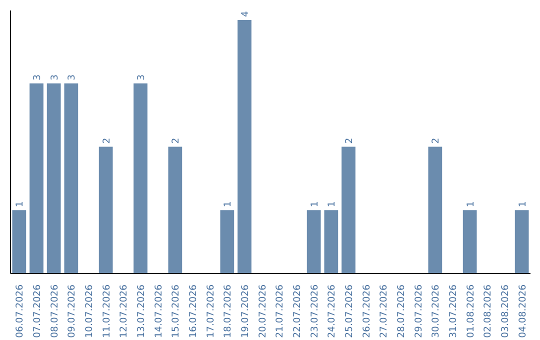 This screenshot has height=340, width=540. What do you see at coordinates (228, 311) in the screenshot?
I see `x-tick-label: 18.07.2026` at bounding box center [228, 311].